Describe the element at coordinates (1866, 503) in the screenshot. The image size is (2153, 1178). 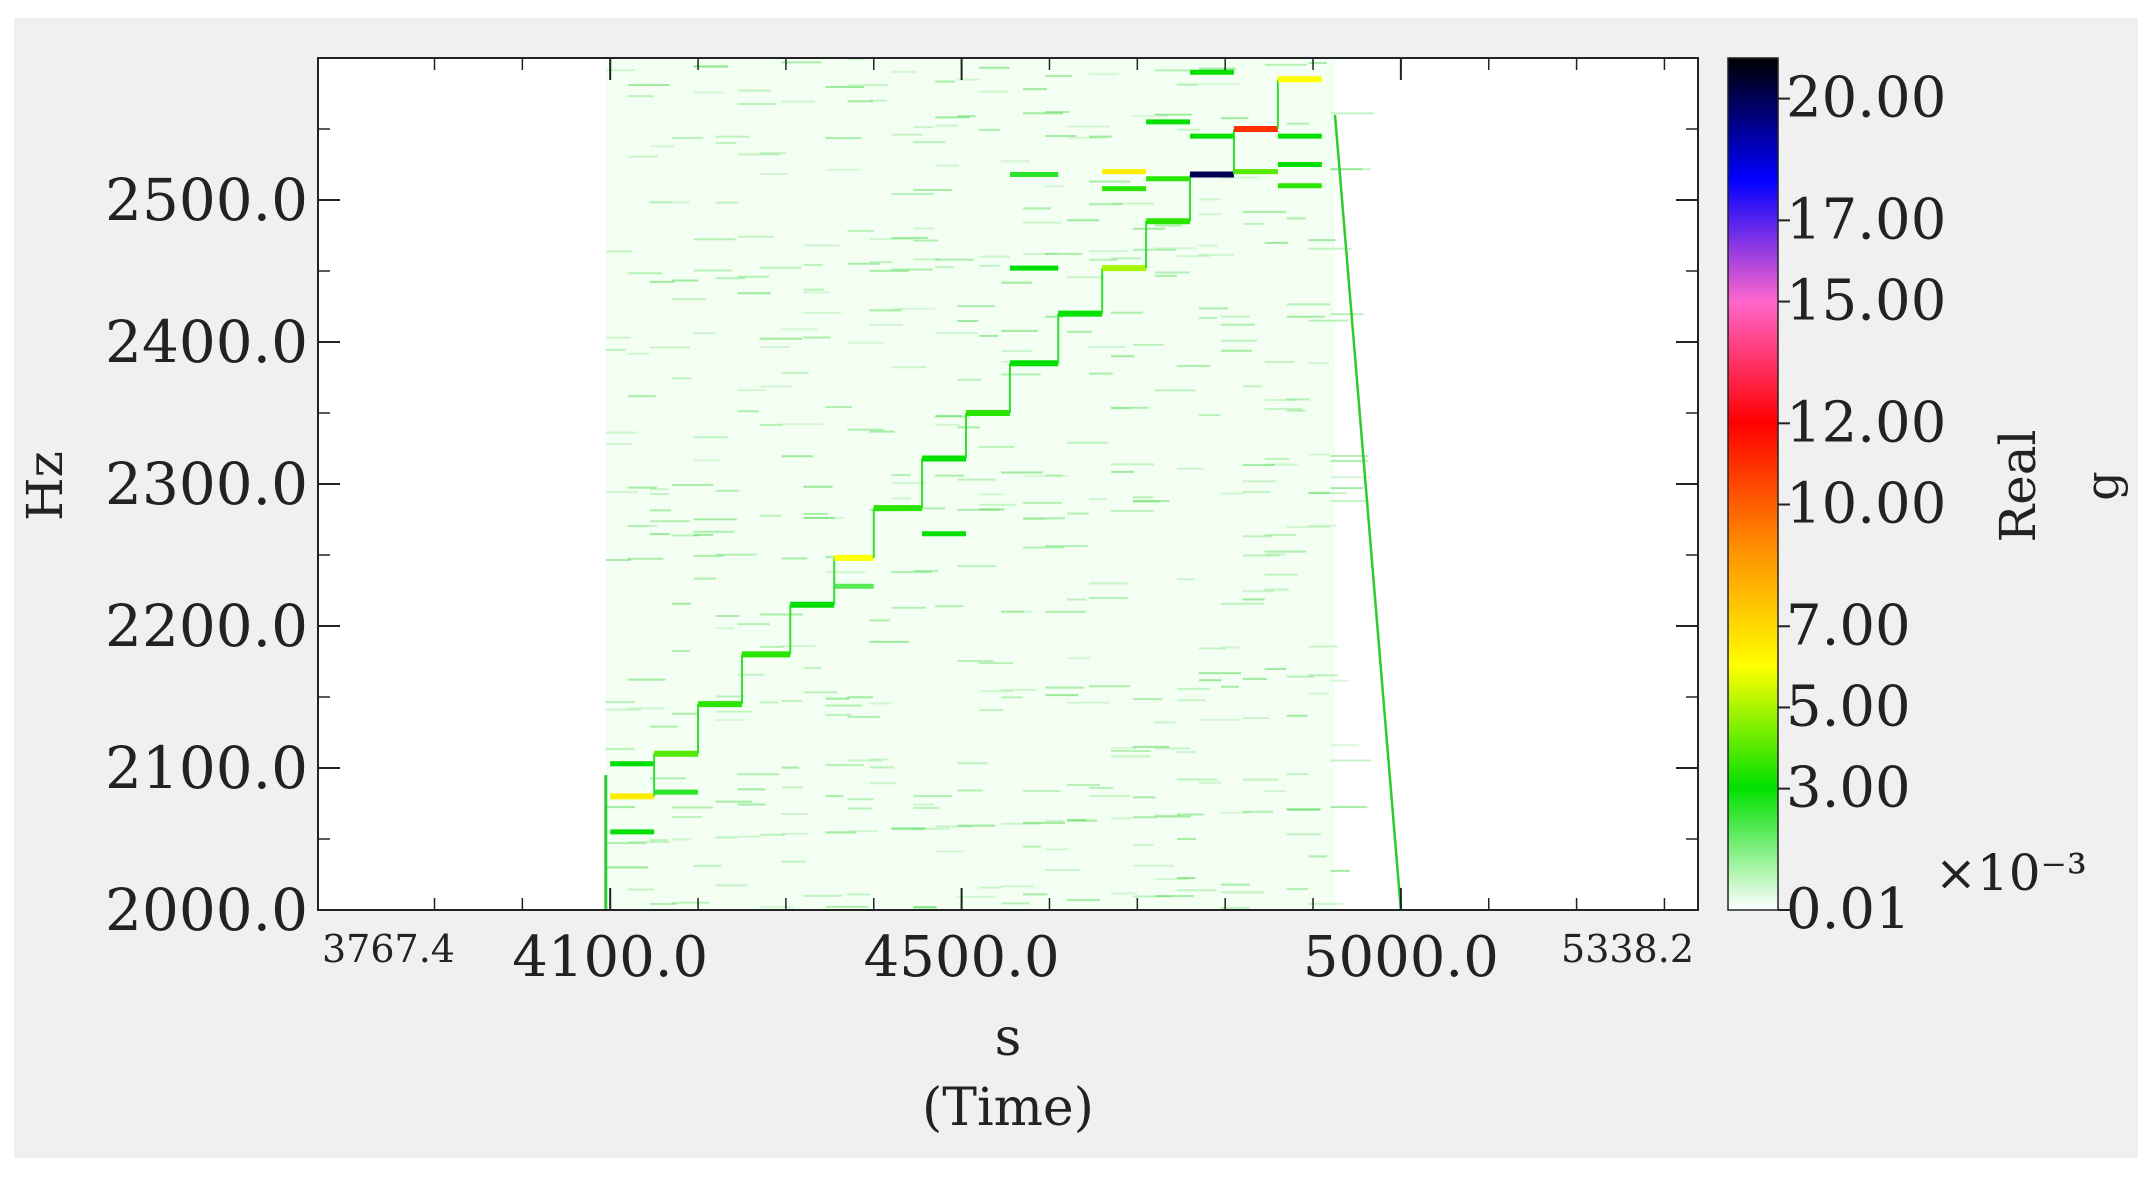
I see `colorbar-tick-label: 10.00` at that location.